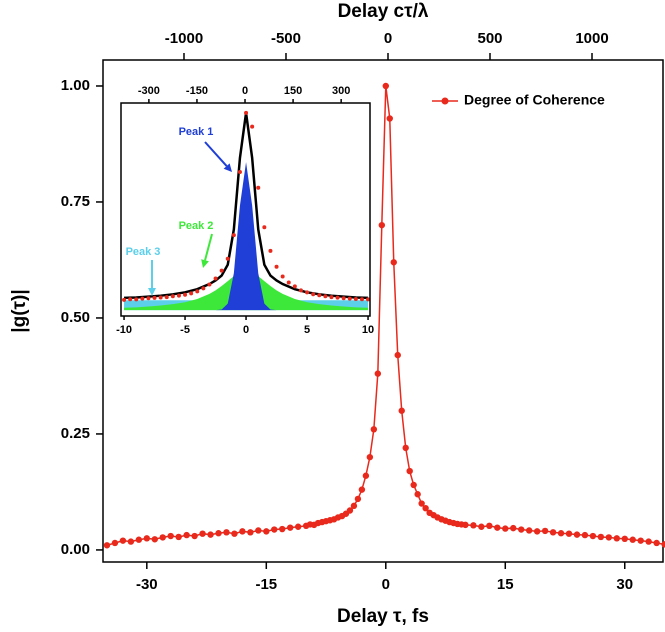 This screenshot has width=665, height=632. I want to click on x-tick-label: -10, so click(124, 330).